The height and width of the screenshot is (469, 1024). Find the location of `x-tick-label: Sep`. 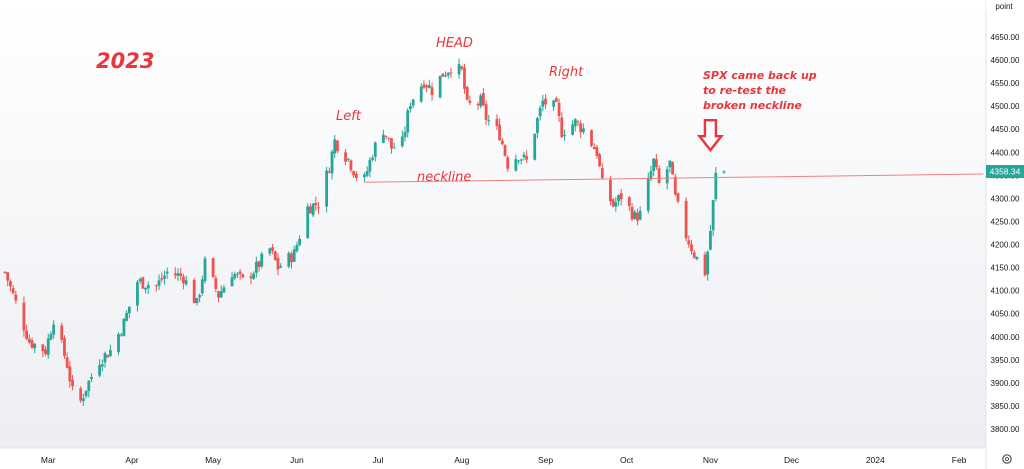

x-tick-label: Sep is located at coordinates (545, 460).